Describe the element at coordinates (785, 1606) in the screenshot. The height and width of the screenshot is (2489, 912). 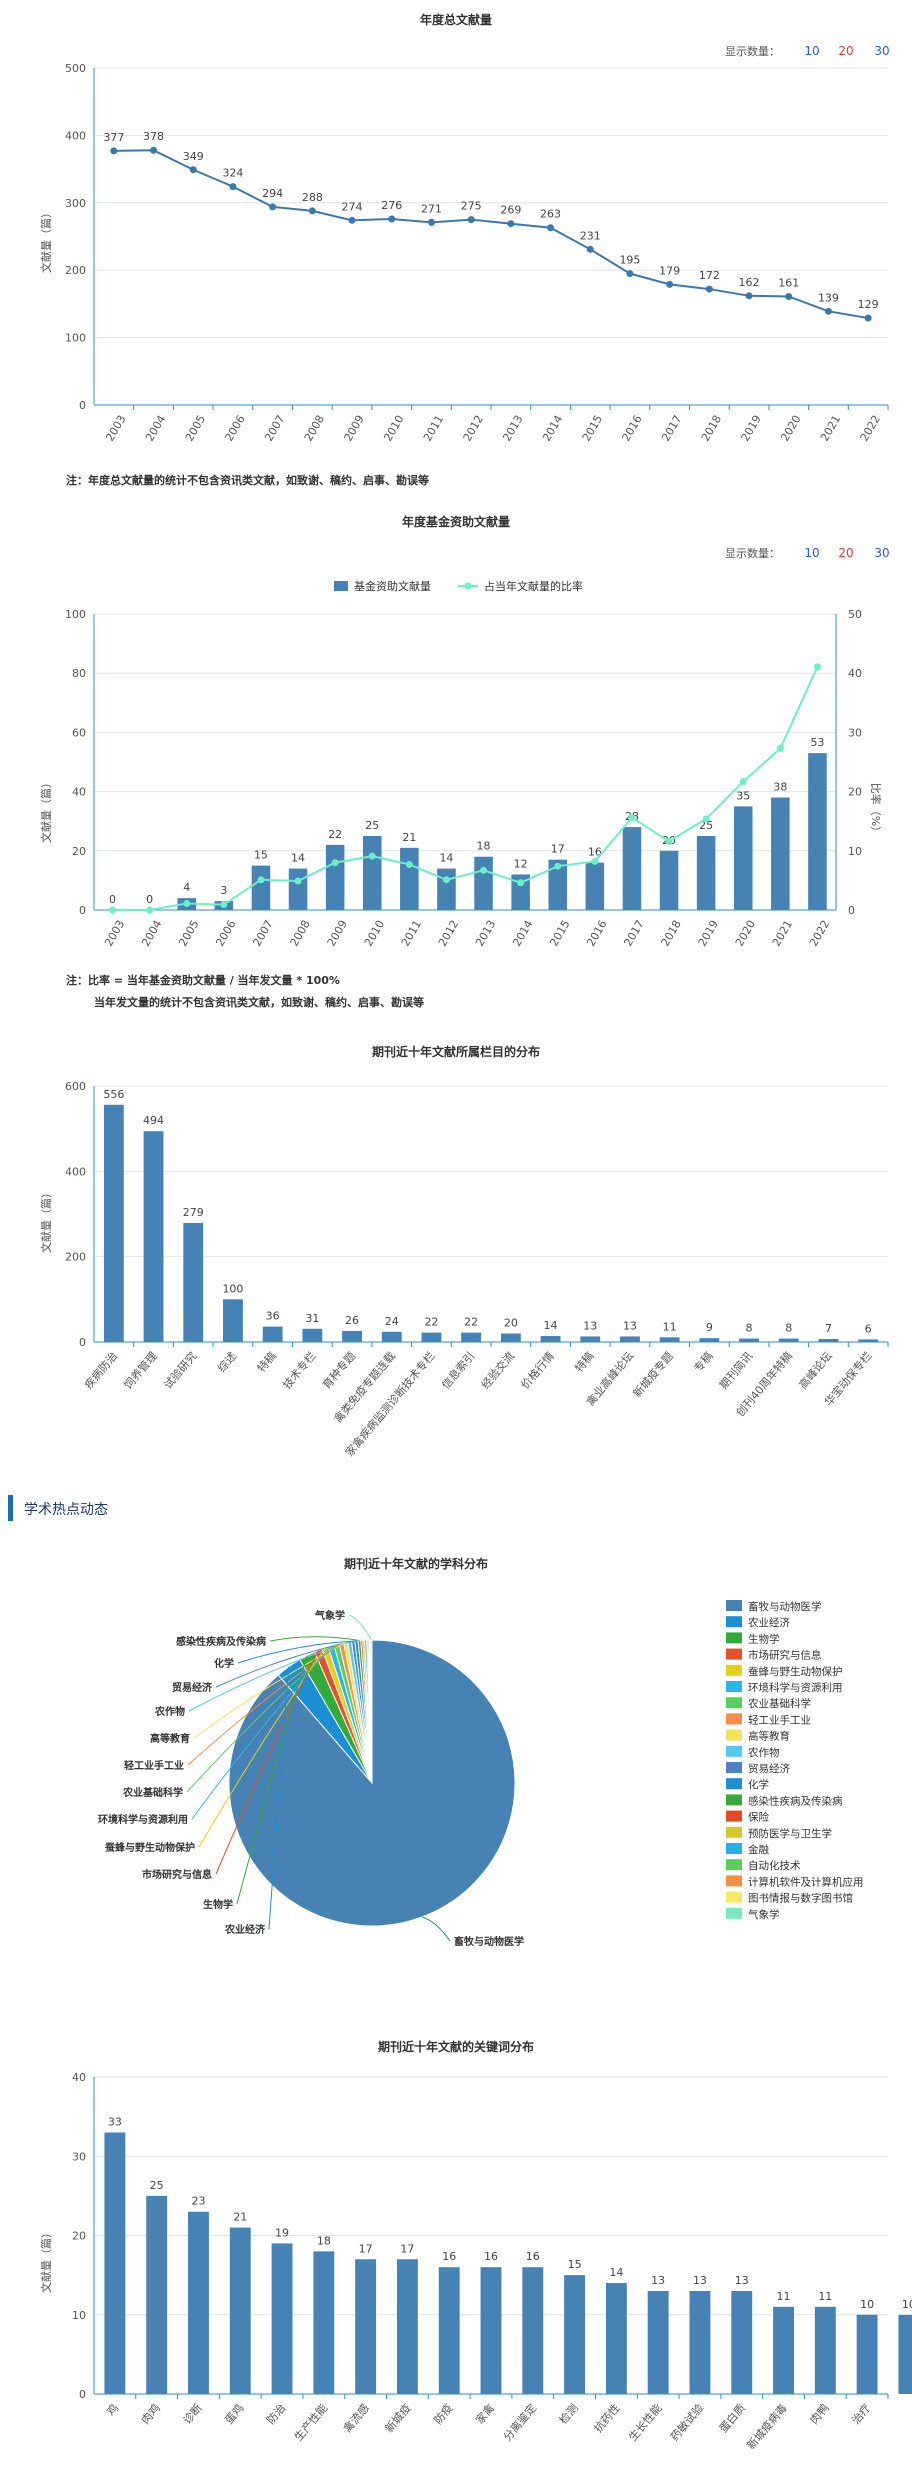
I see `legend-label: 畜牧与动物医学` at that location.